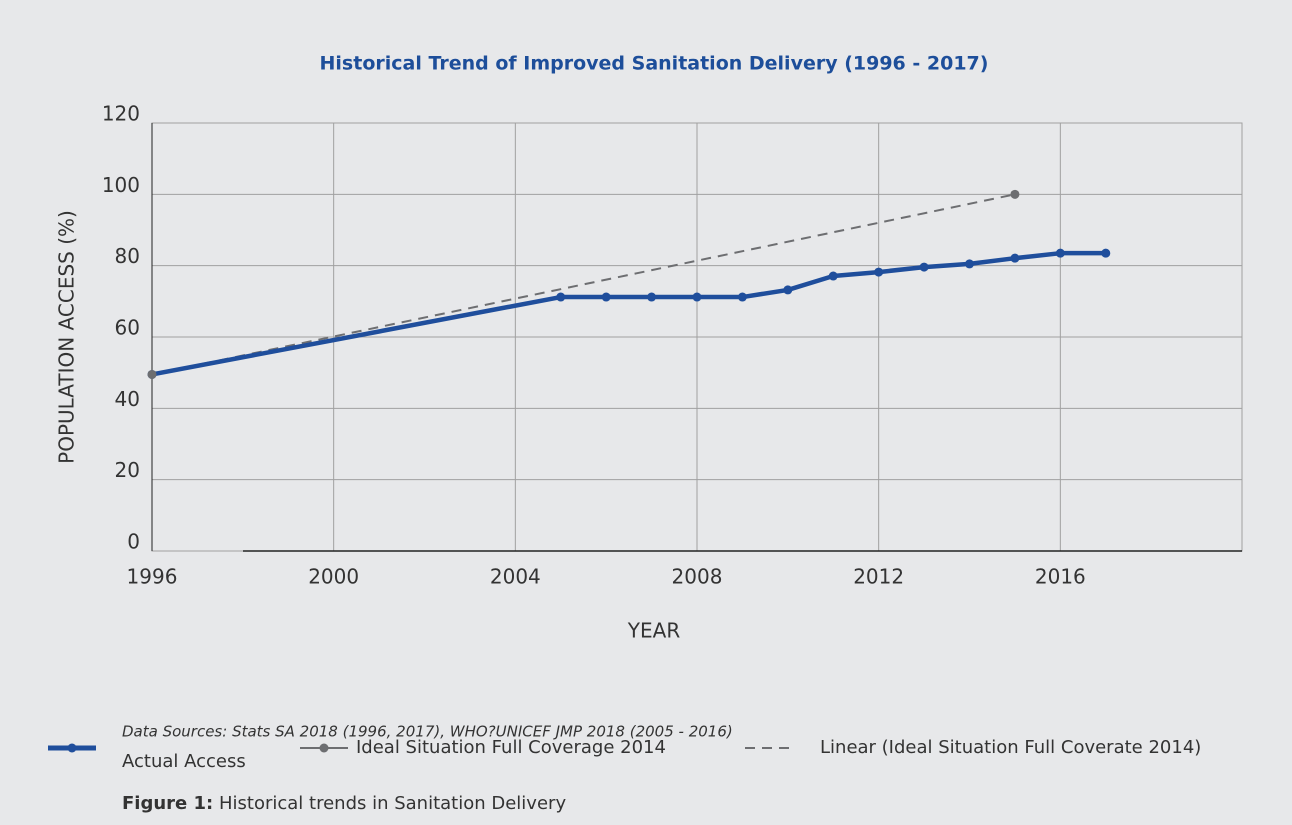 The height and width of the screenshot is (825, 1292). I want to click on y-tick-label: 0, so click(133, 542).